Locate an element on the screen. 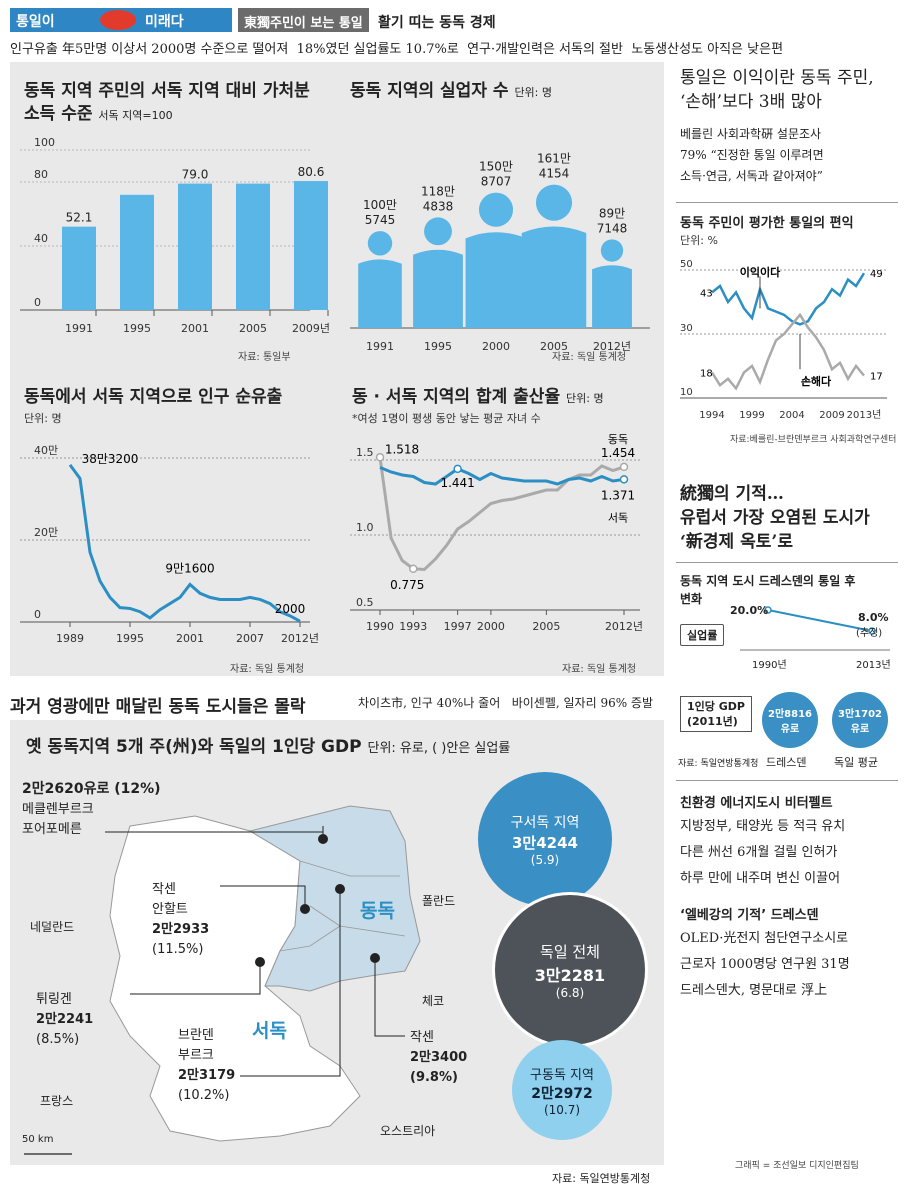 The width and height of the screenshot is (910, 1195). migr-label: 9만1600 is located at coordinates (189, 568).